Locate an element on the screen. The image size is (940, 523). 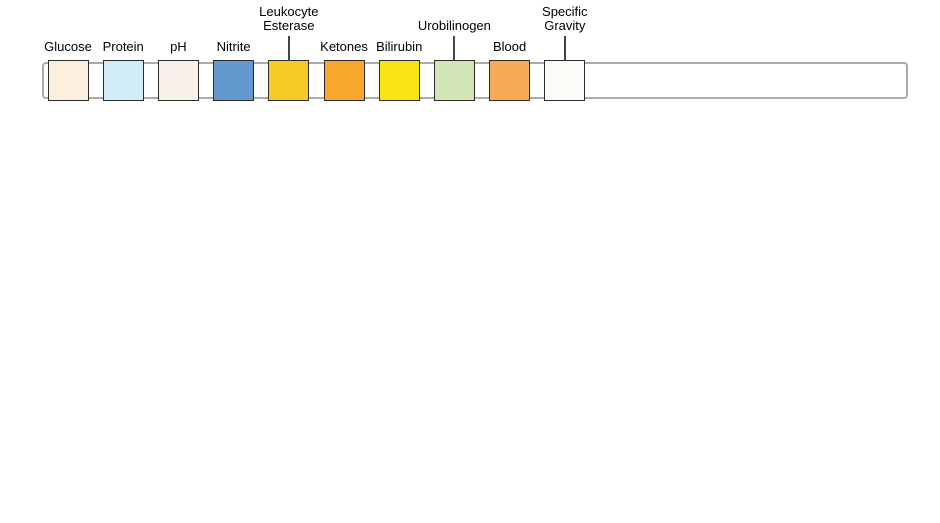
label-blood: Blood is located at coordinates (509, 46).